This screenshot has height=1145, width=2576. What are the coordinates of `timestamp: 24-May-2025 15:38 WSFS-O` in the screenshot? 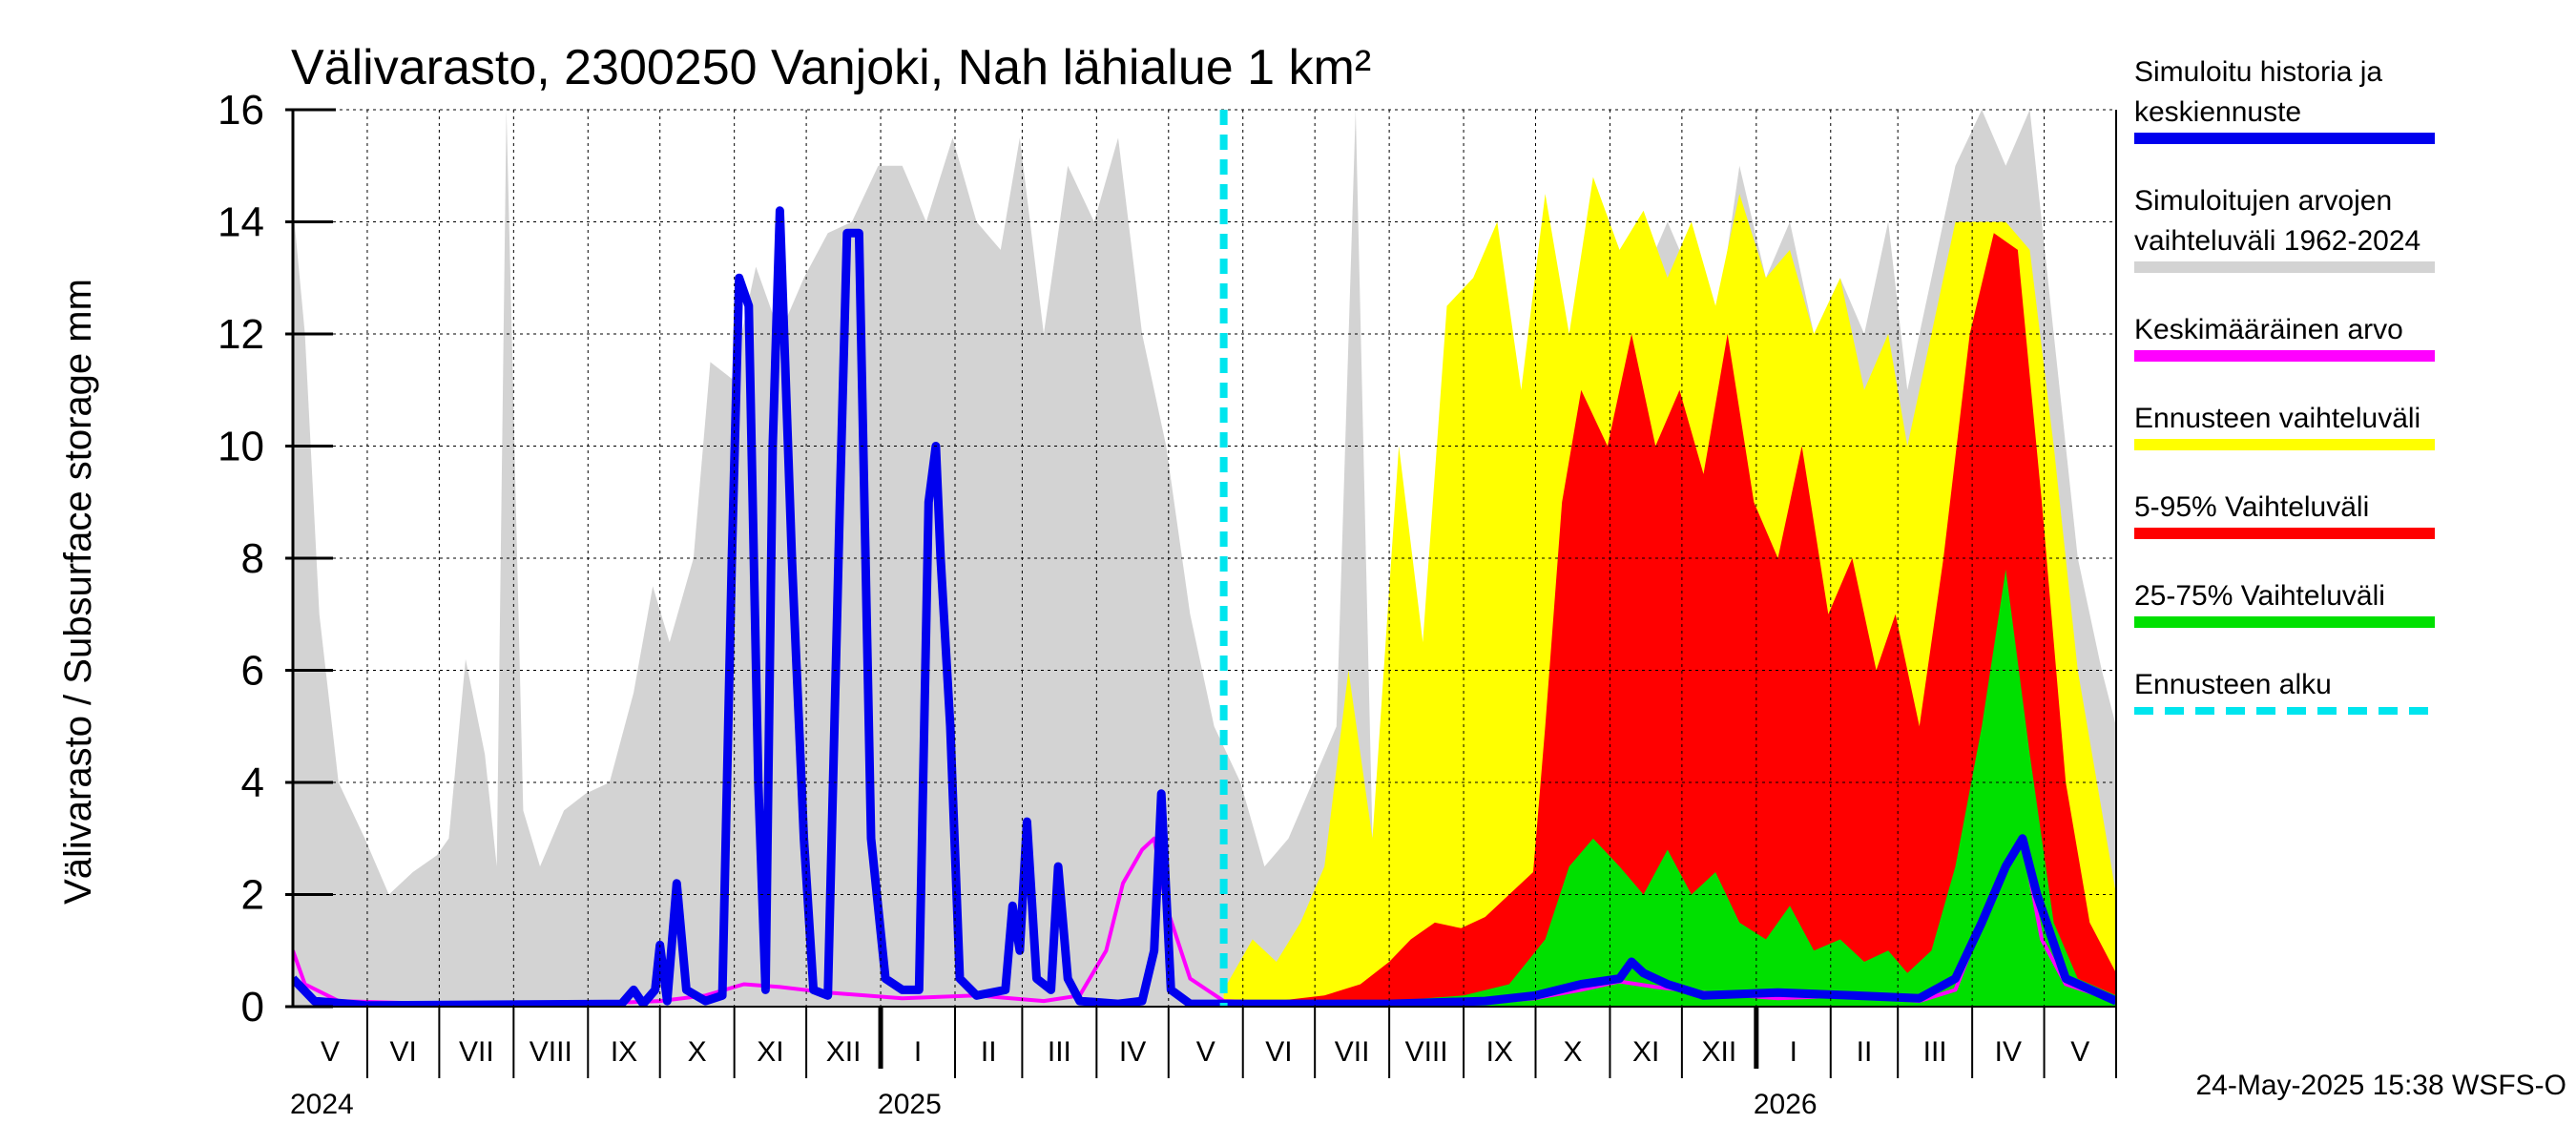 It's located at (2381, 1086).